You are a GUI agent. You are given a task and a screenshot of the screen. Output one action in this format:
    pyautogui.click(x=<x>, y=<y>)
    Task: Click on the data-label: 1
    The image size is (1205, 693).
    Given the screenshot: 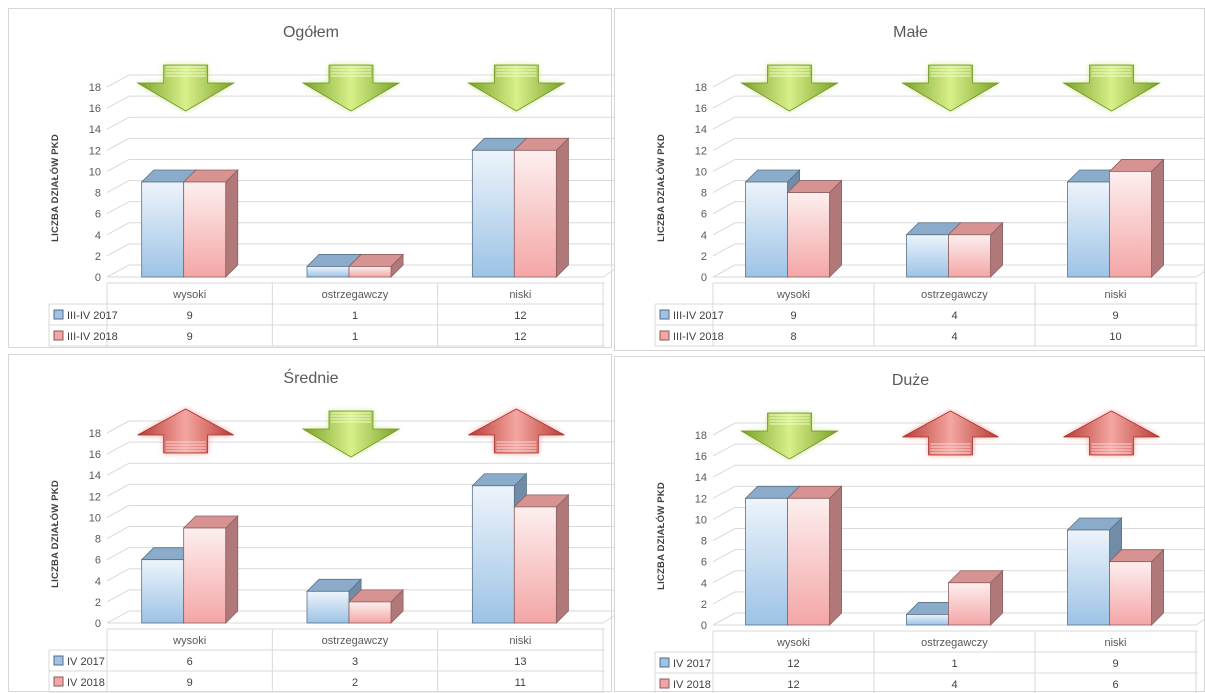 What is the action you would take?
    pyautogui.click(x=355, y=337)
    